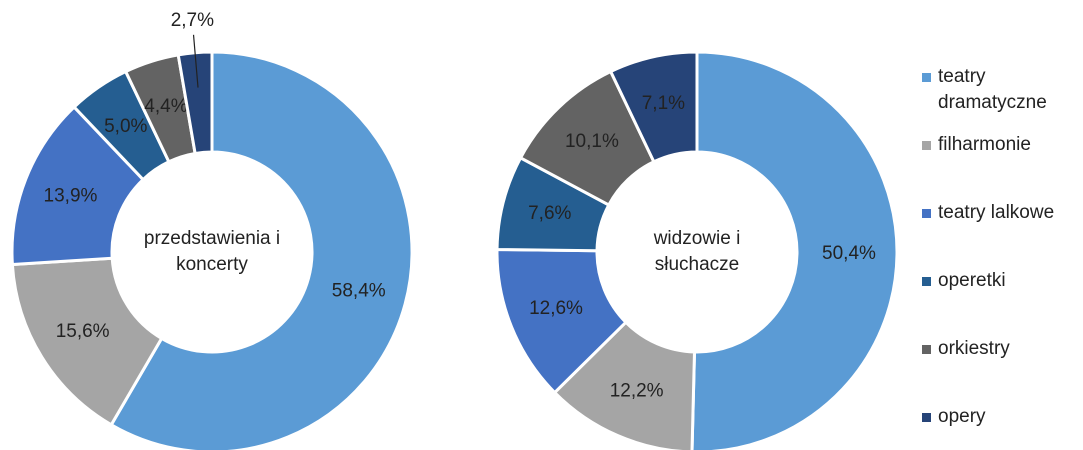  What do you see at coordinates (556, 308) in the screenshot?
I see `value-label: 12,6%` at bounding box center [556, 308].